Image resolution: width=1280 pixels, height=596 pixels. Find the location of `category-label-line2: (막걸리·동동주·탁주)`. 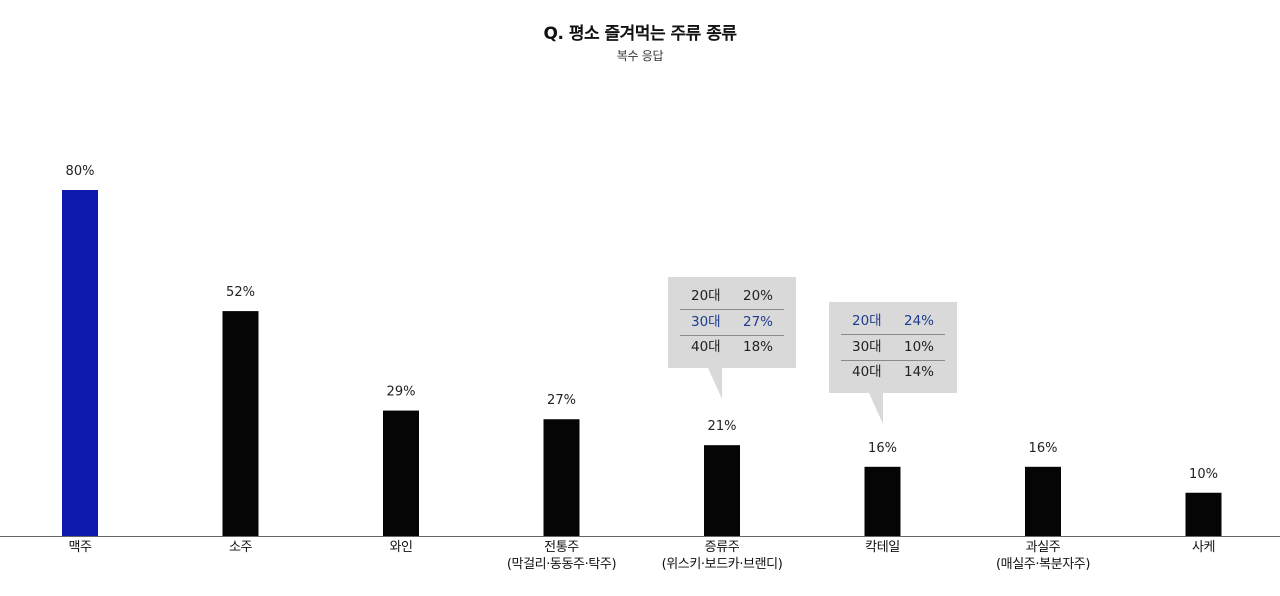

category-label-line2: (막걸리·동동주·탁주) is located at coordinates (561, 564).